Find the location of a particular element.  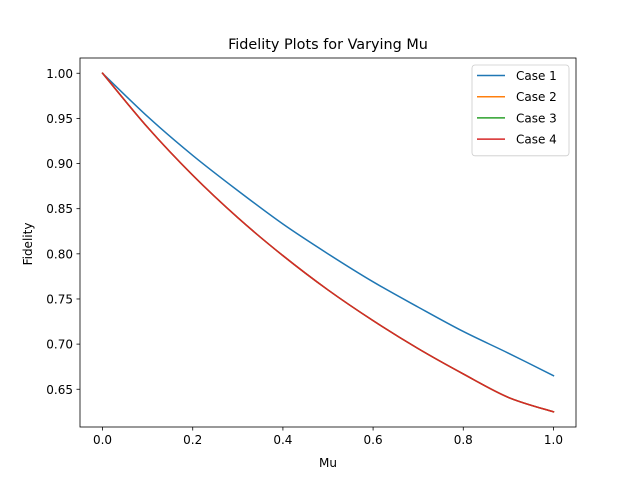

y-tick-label: 0.65 is located at coordinates (59, 390).